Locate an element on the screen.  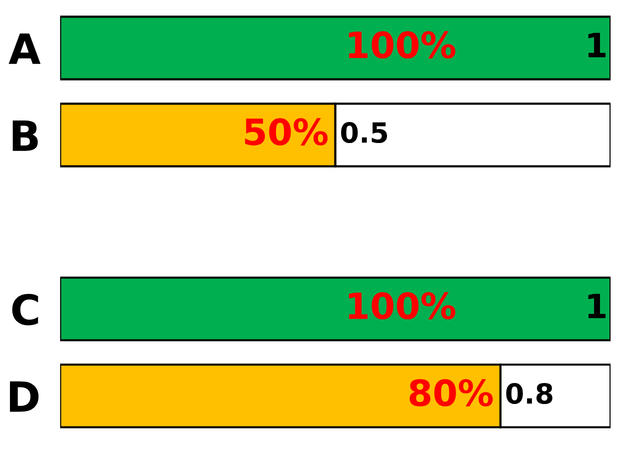
y-tick-label: B is located at coordinates (25, 135).